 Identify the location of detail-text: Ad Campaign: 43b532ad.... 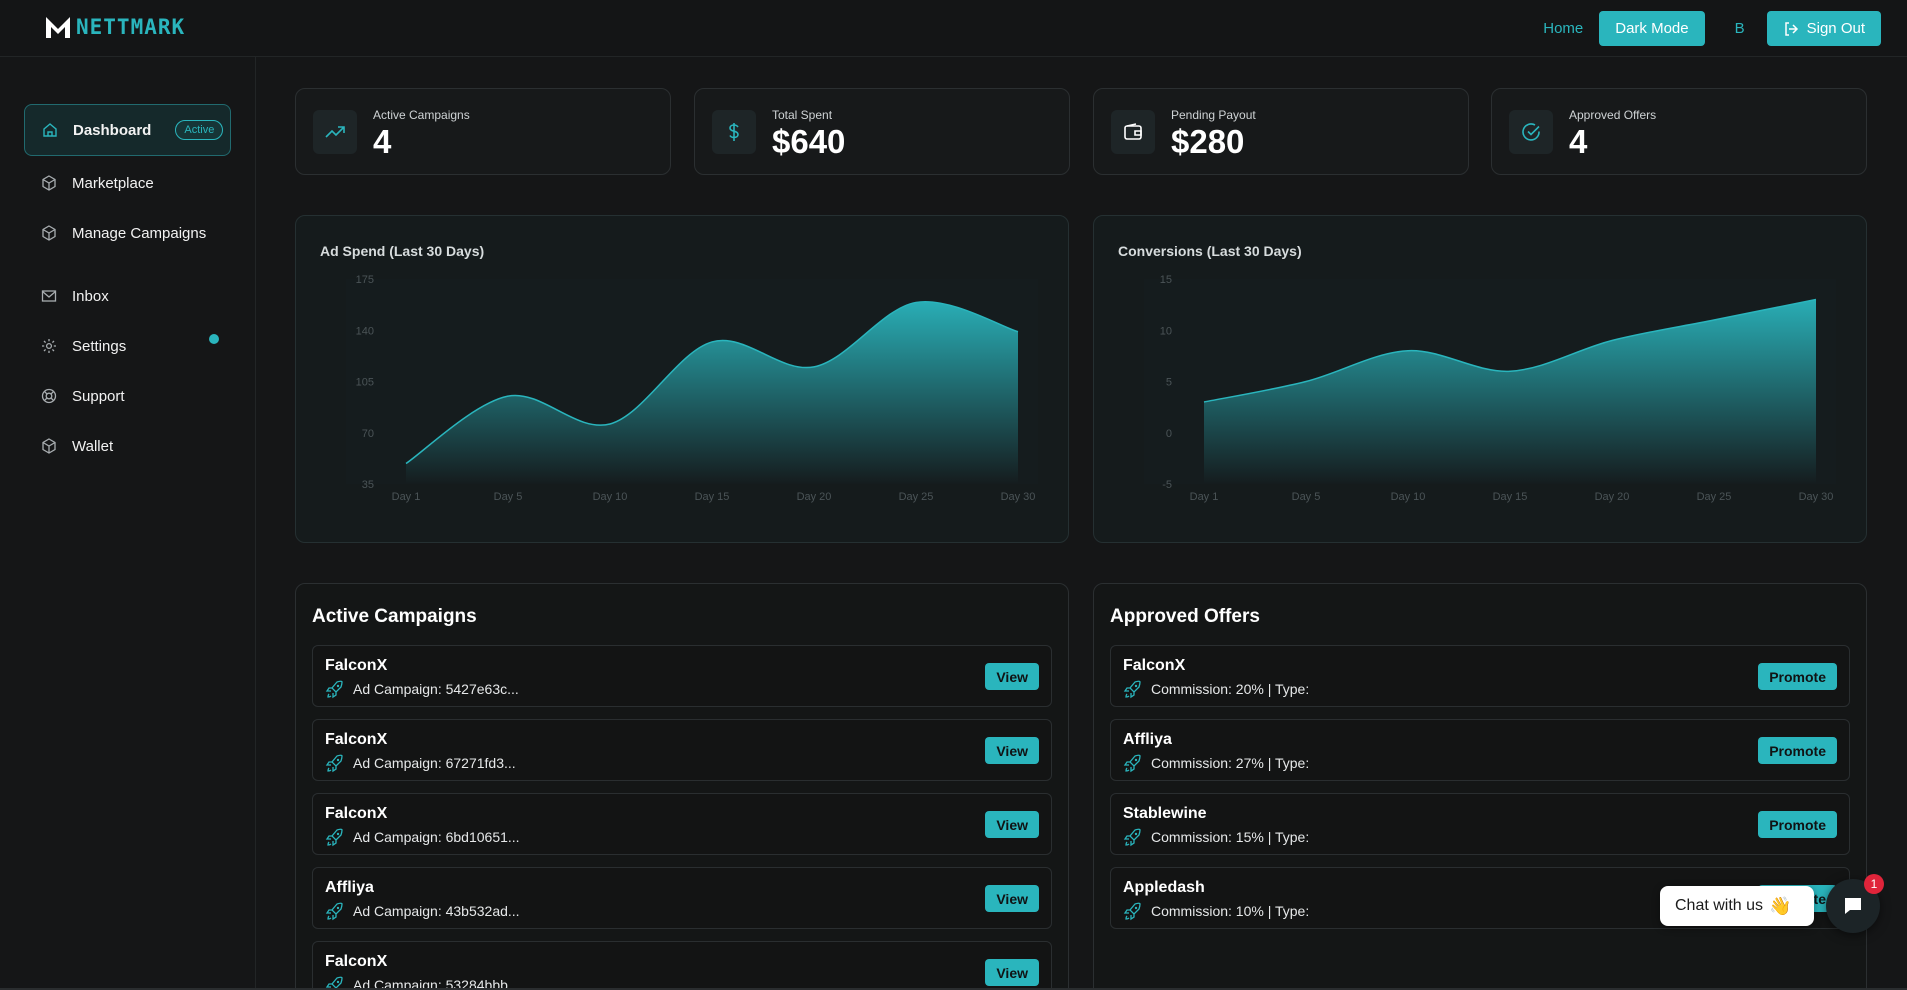
(436, 911).